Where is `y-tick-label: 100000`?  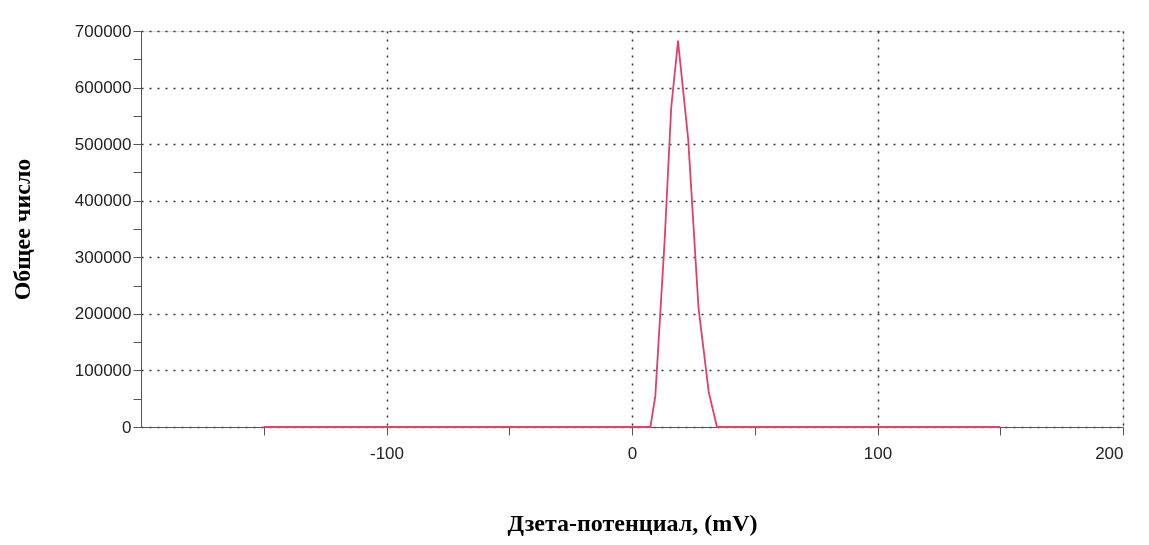 y-tick-label: 100000 is located at coordinates (103, 370).